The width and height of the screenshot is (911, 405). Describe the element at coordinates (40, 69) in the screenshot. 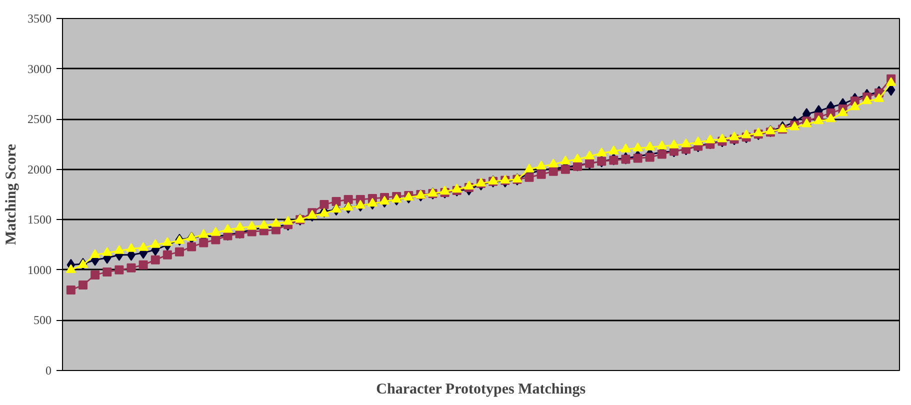

I see `y-tick-label: 3000` at that location.